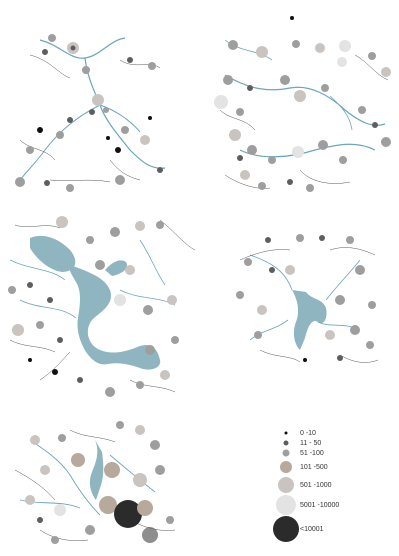 Image resolution: width=399 pixels, height=556 pixels. I want to click on panel-2-markers, so click(302, 104).